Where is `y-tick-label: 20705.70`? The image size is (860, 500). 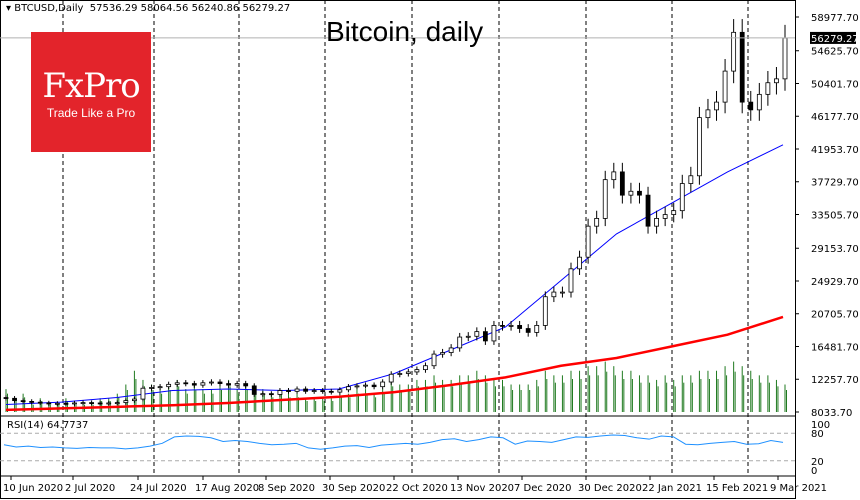
y-tick-label: 20705.70 is located at coordinates (835, 315).